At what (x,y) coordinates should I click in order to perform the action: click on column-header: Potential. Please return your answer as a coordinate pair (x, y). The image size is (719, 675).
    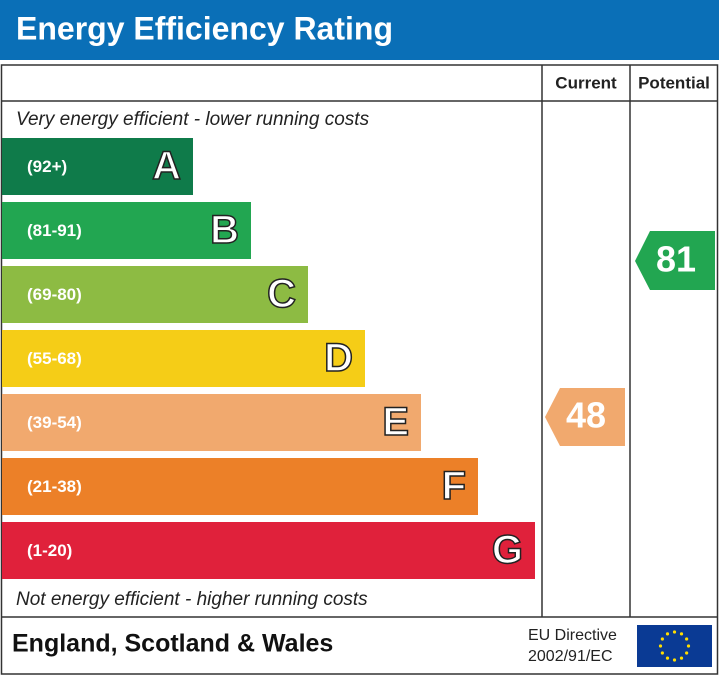
    Looking at the image, I should click on (674, 82).